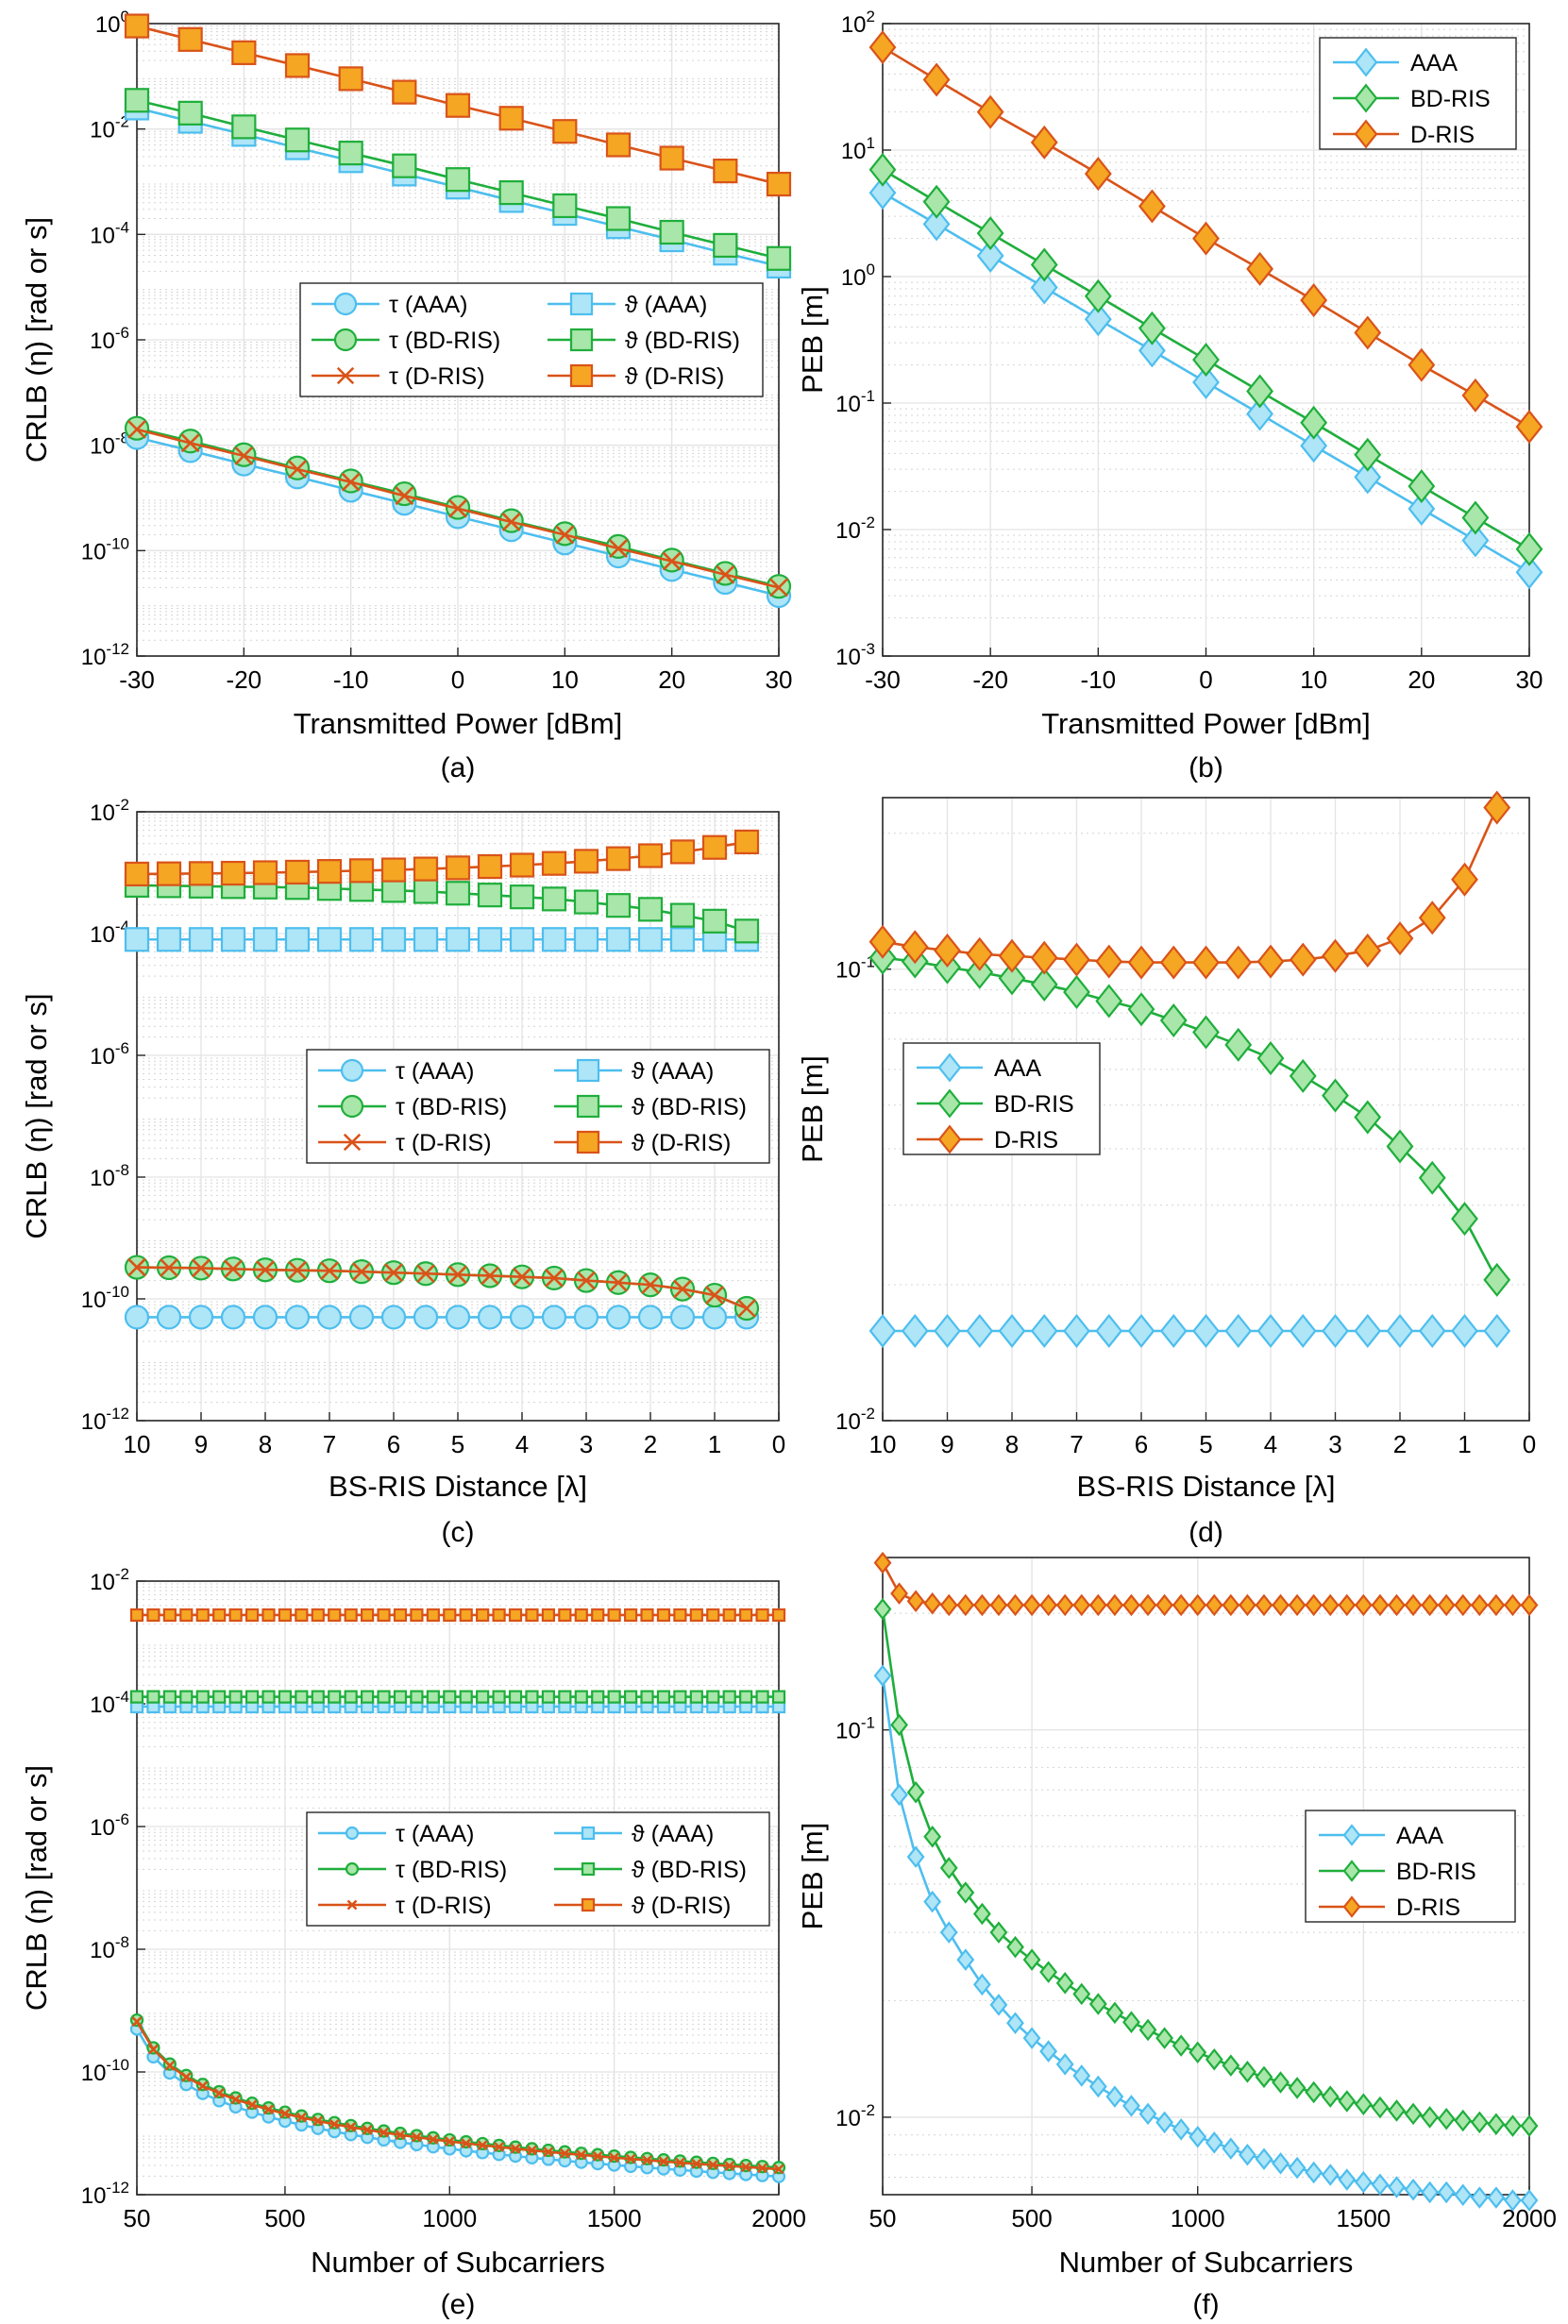 The width and height of the screenshot is (1568, 2324). What do you see at coordinates (1034, 1104) in the screenshot?
I see `legend-label: BD-RIS` at bounding box center [1034, 1104].